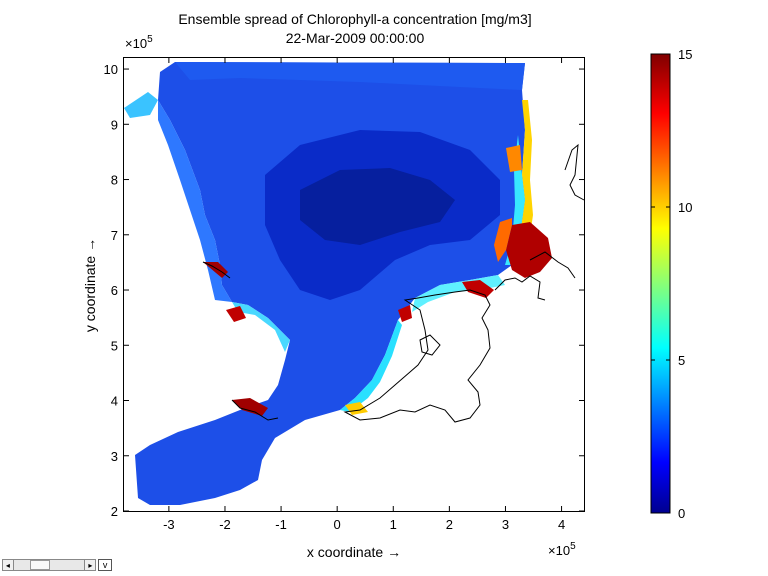  Describe the element at coordinates (114, 235) in the screenshot. I see `y-tick-label: 7` at that location.